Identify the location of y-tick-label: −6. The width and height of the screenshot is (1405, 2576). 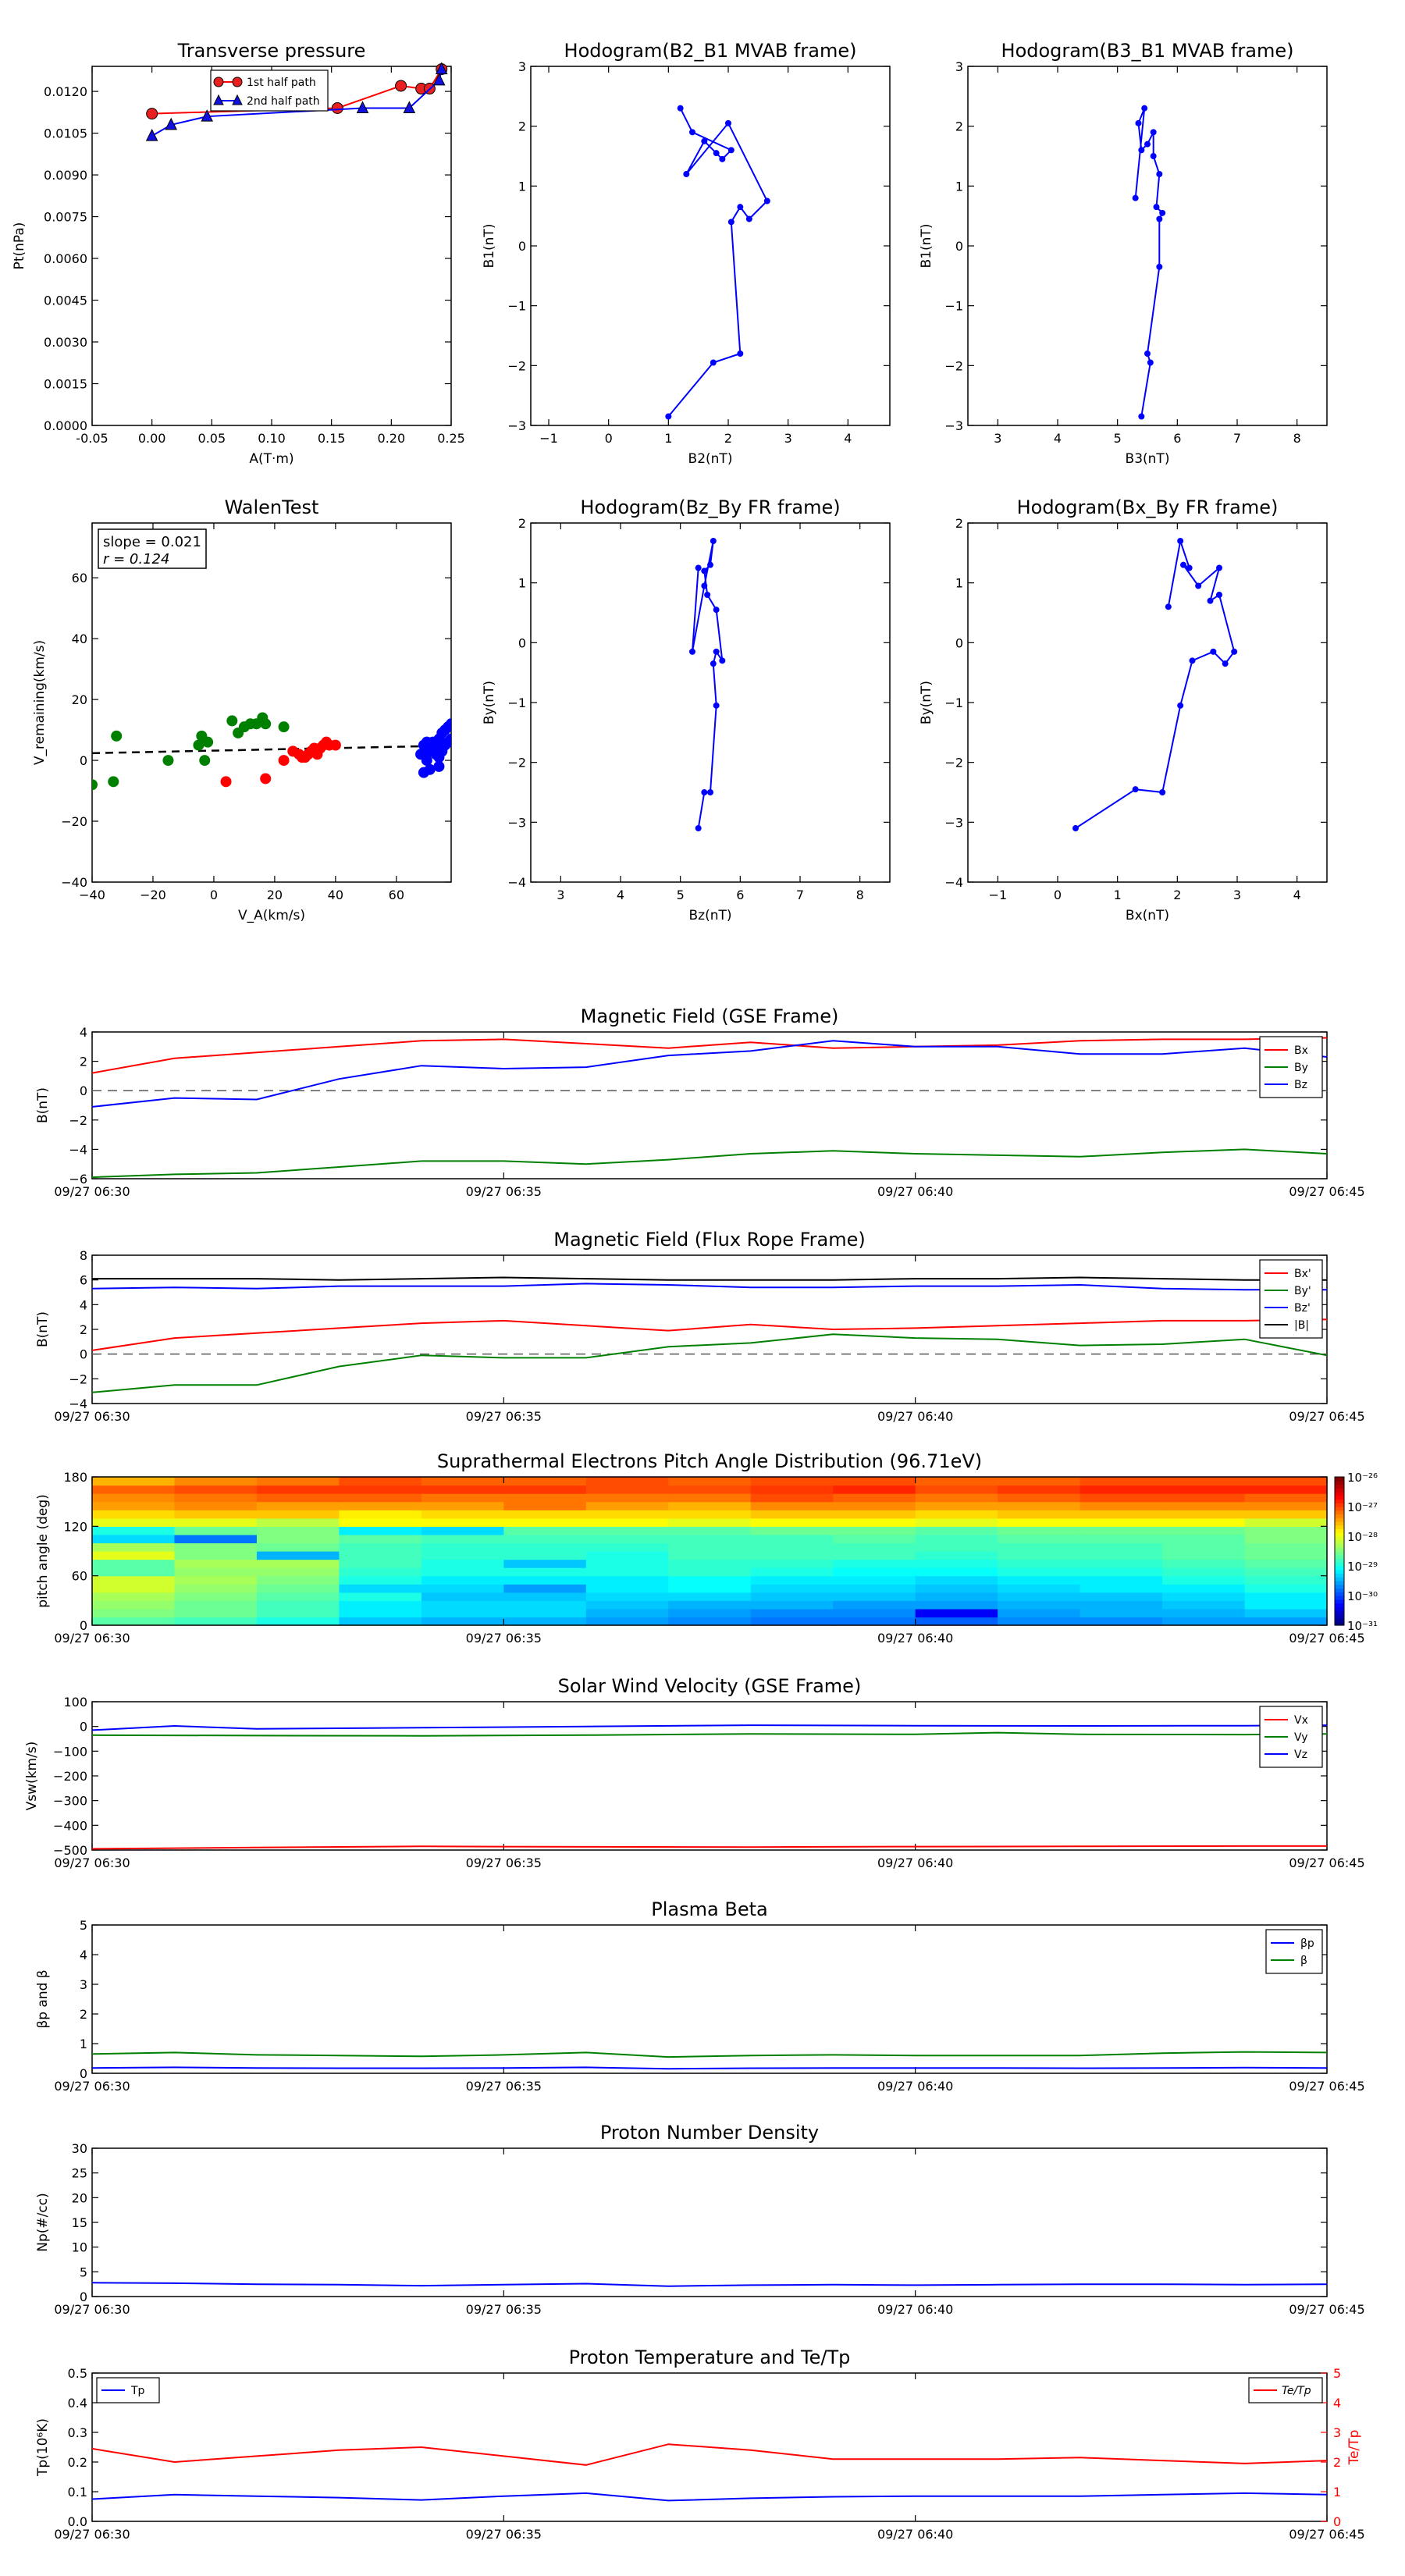
(78, 1179).